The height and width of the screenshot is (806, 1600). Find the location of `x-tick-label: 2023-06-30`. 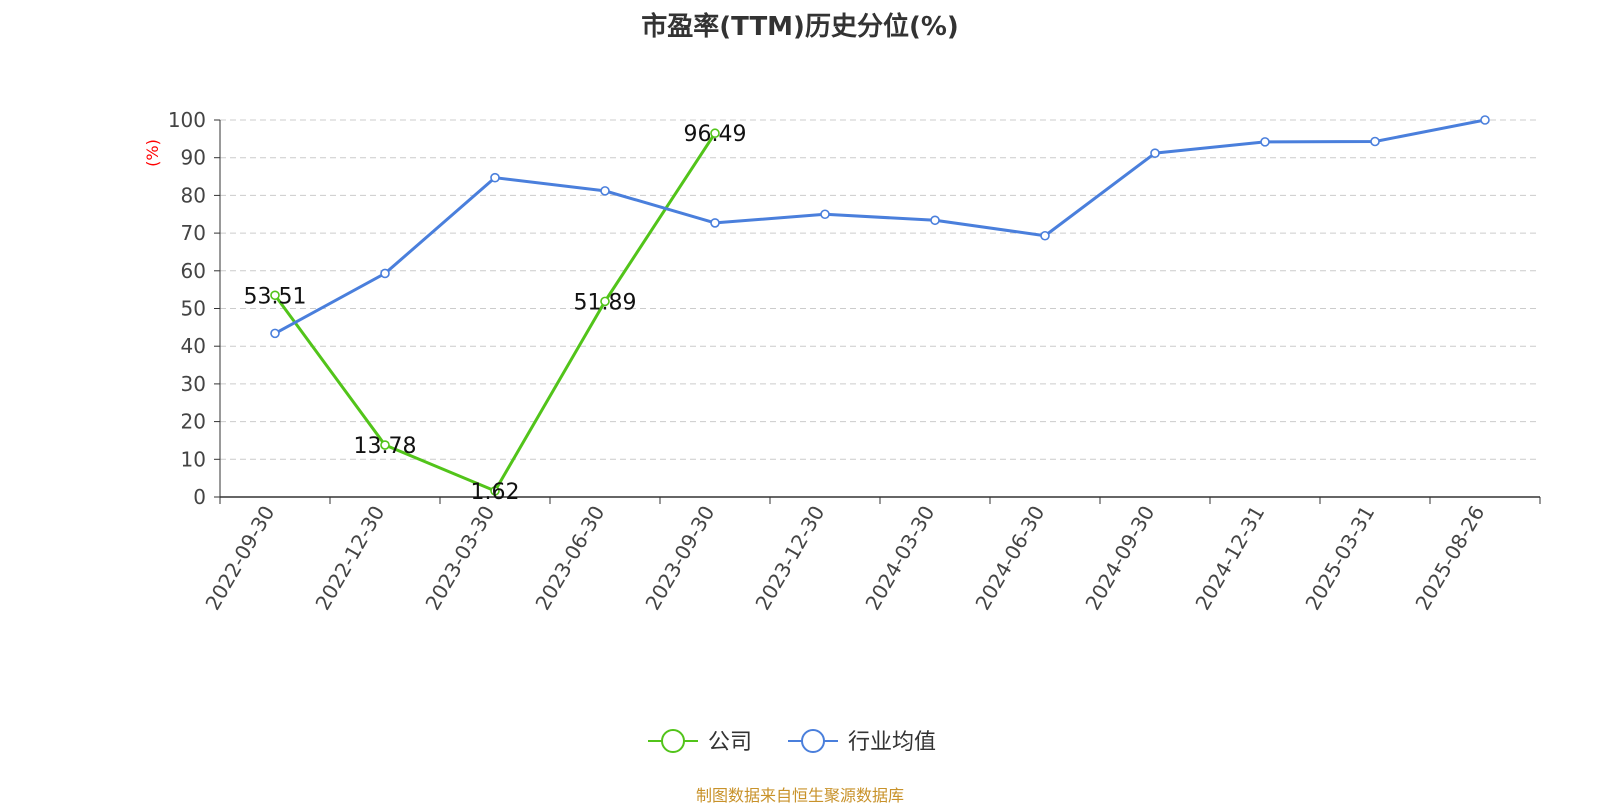

x-tick-label: 2023-06-30 is located at coordinates (569, 558).